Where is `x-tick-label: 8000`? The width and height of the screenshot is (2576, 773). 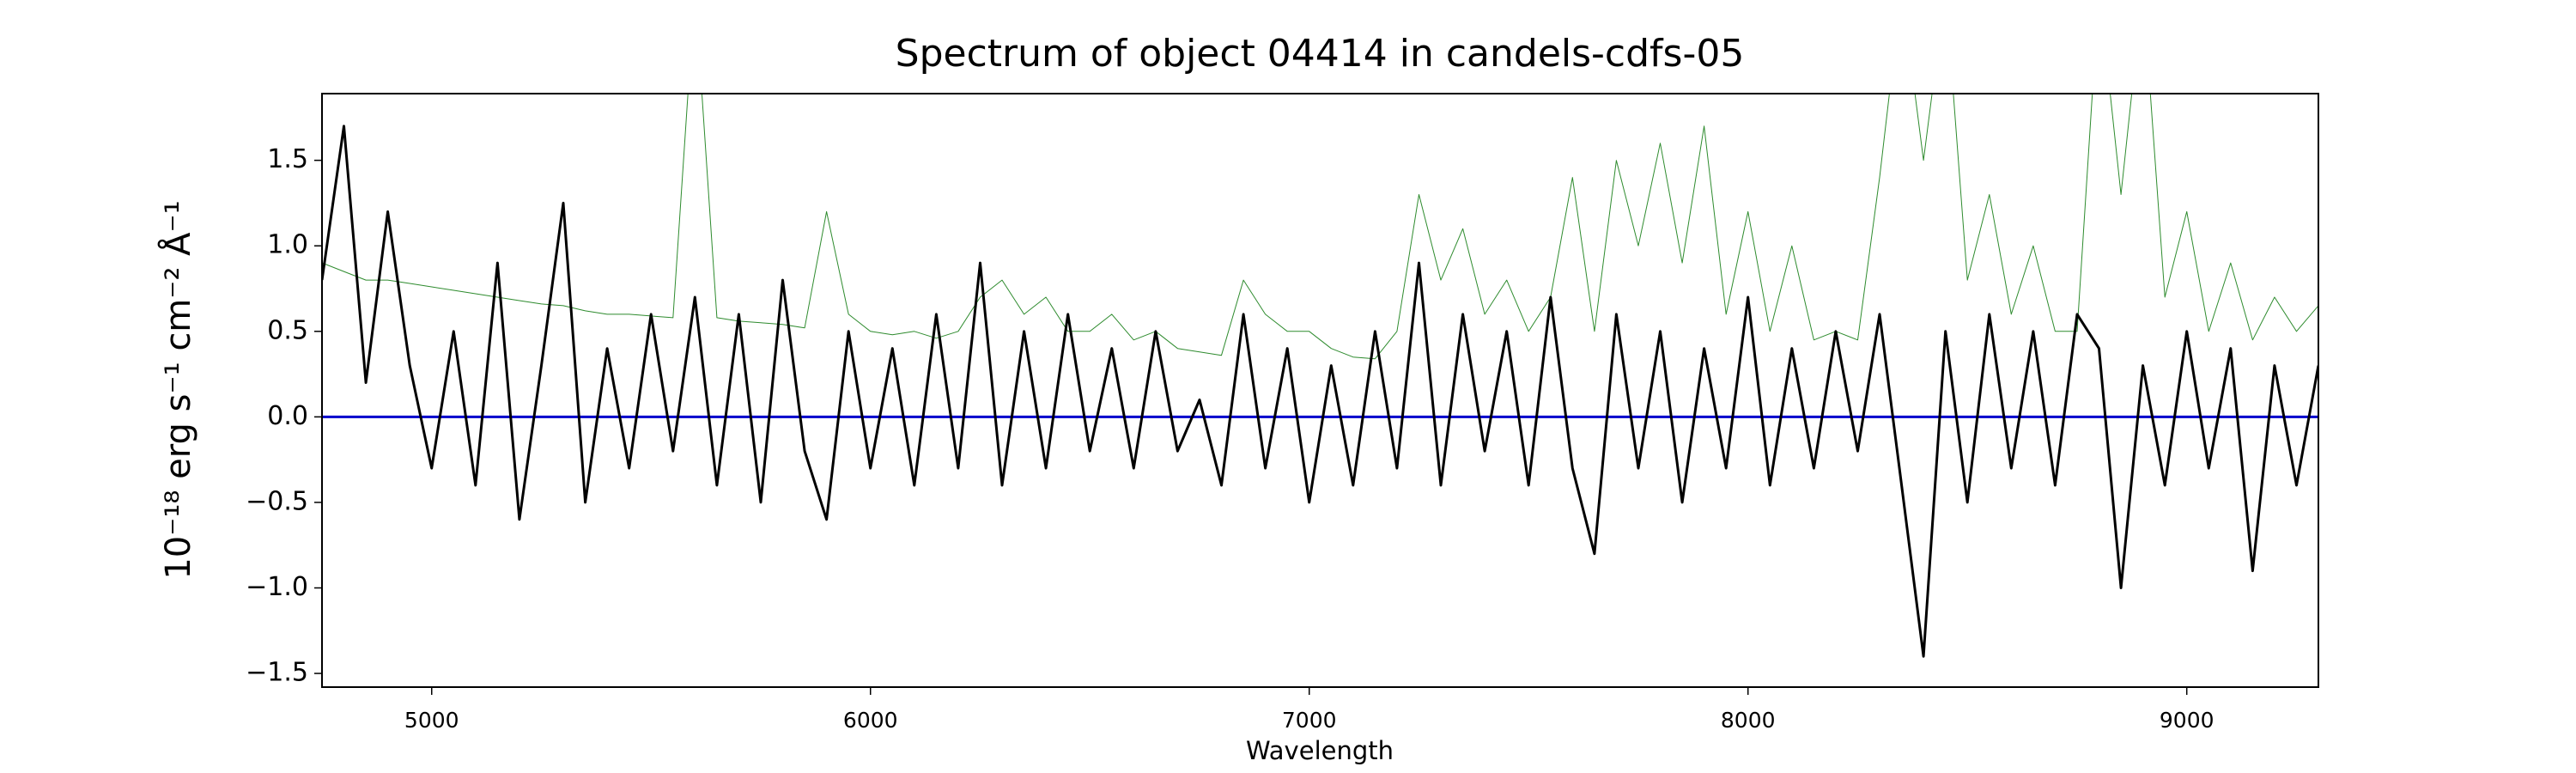 x-tick-label: 8000 is located at coordinates (1748, 720).